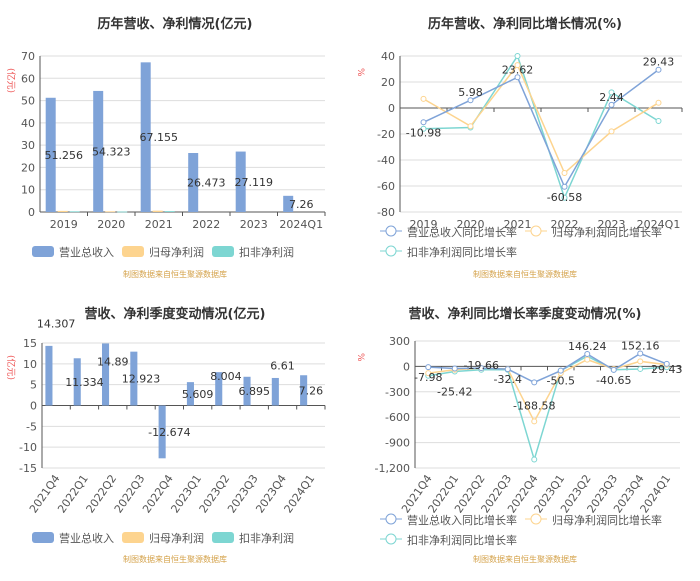 This screenshot has width=700, height=581. I want to click on legend-label: 营业总收入同比增长率, so click(462, 520).